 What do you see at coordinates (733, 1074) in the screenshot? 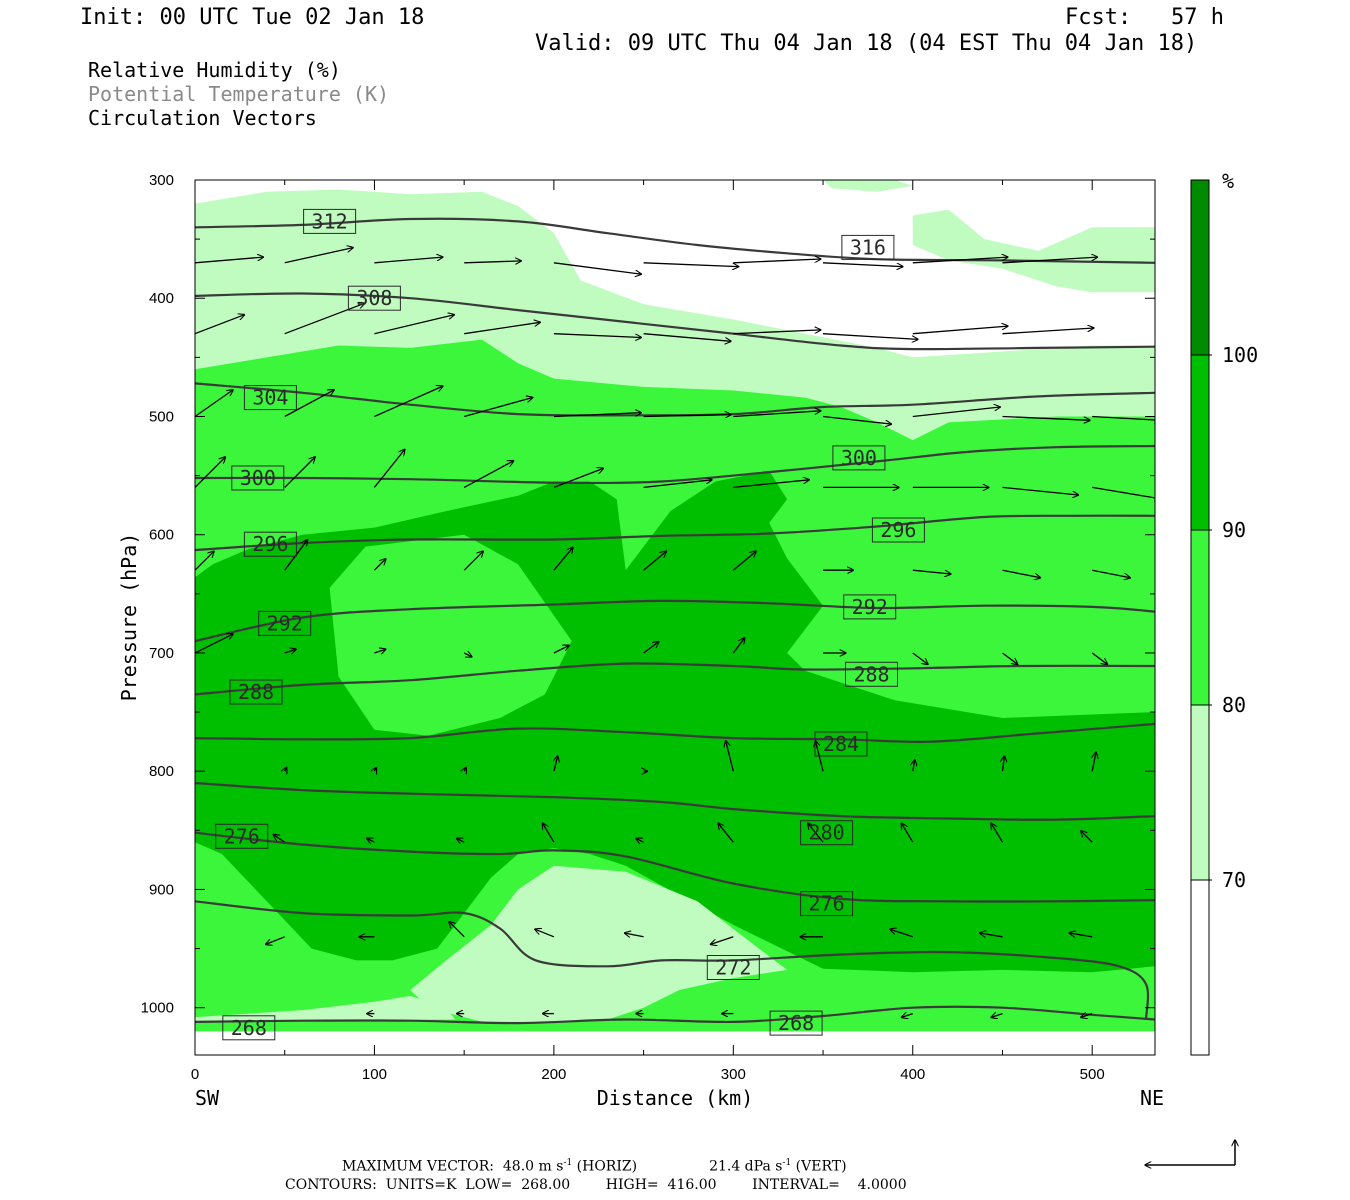
I see `x-tick-label-300: 300` at bounding box center [733, 1074].